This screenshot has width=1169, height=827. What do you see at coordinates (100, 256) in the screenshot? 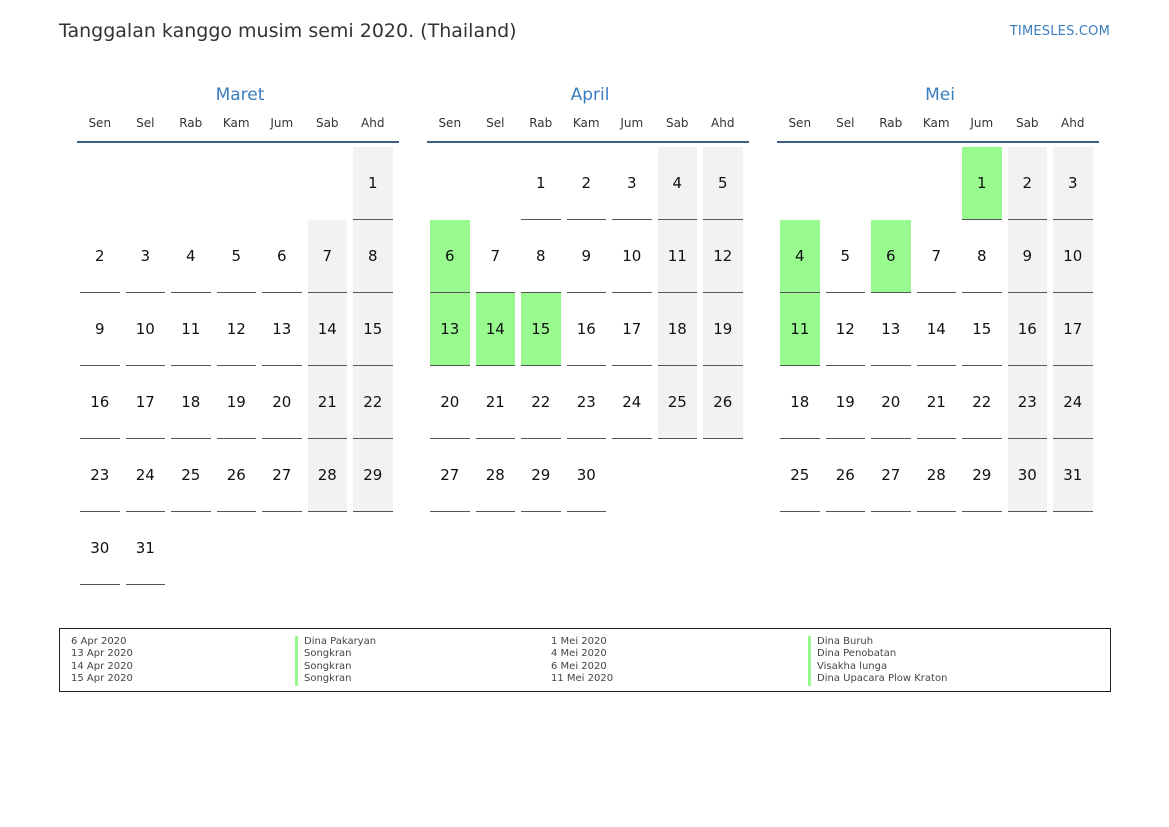
I see `day-number: 2` at bounding box center [100, 256].